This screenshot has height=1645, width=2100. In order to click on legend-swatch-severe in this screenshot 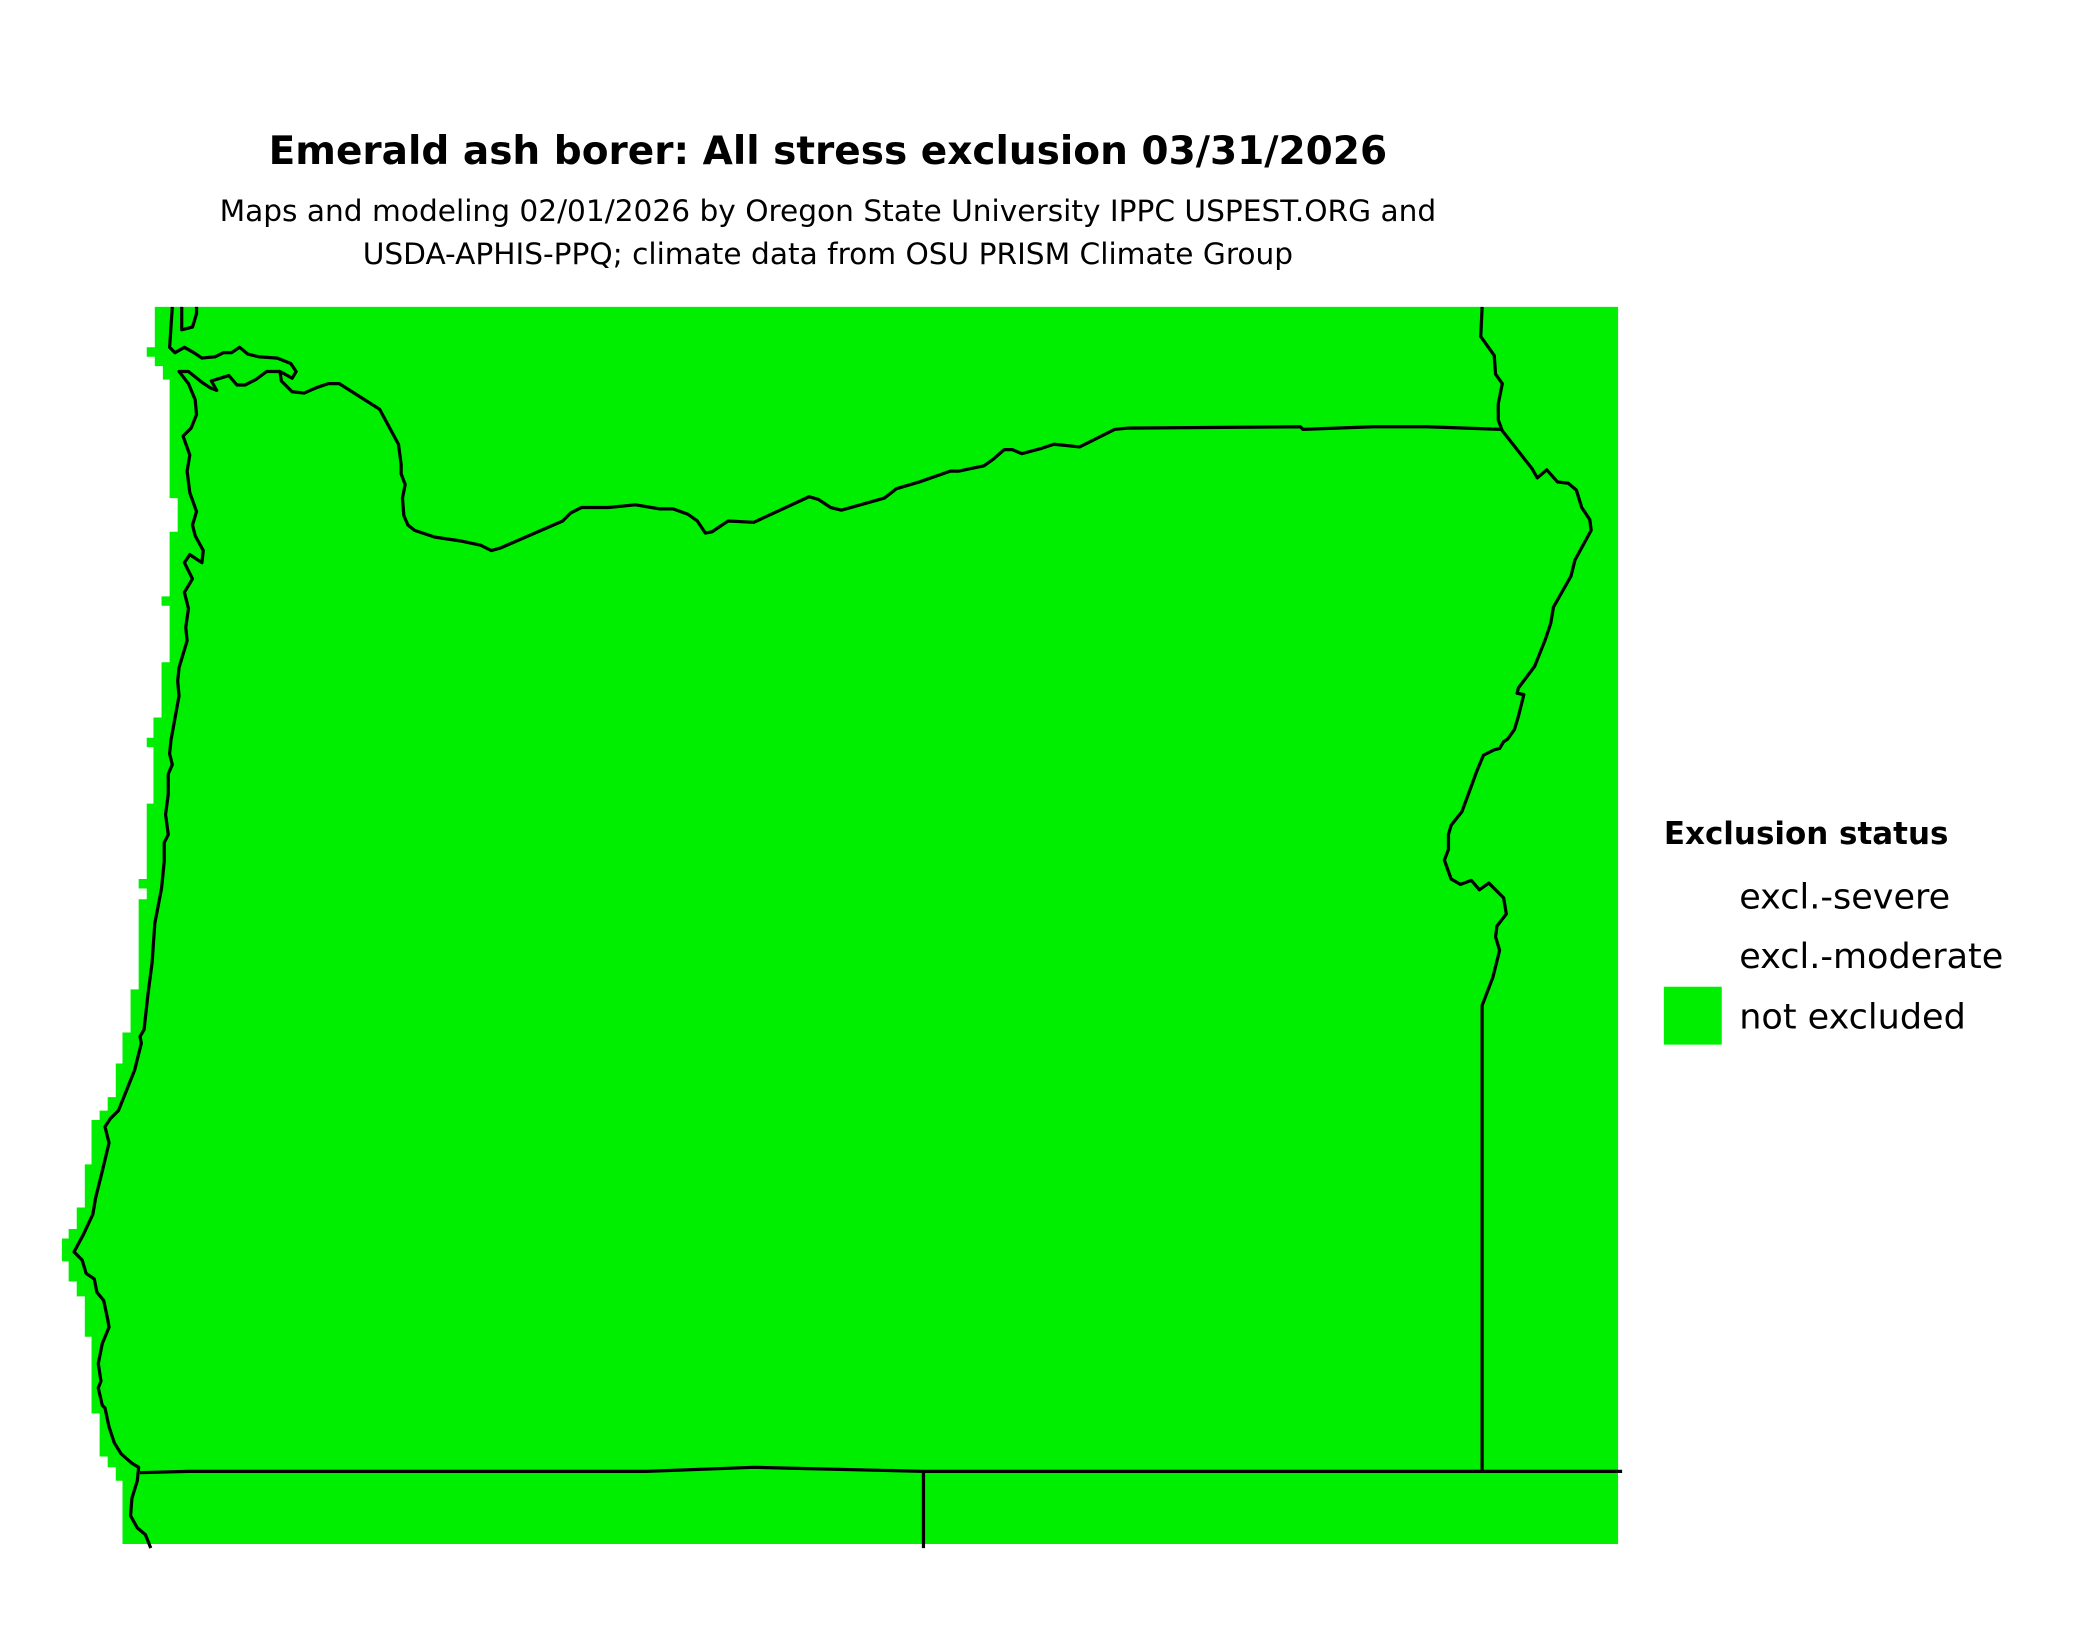, I will do `click(1692, 894)`.